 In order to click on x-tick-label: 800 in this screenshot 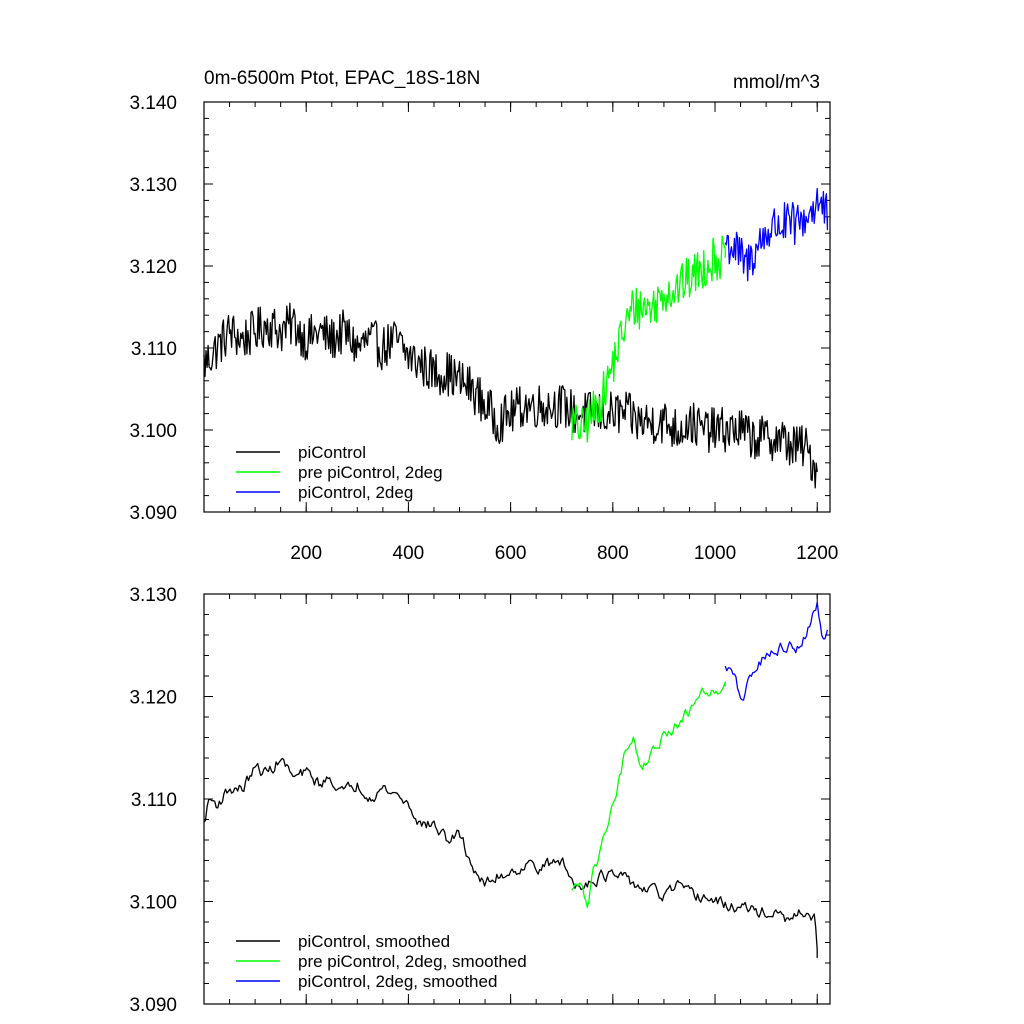, I will do `click(613, 553)`.